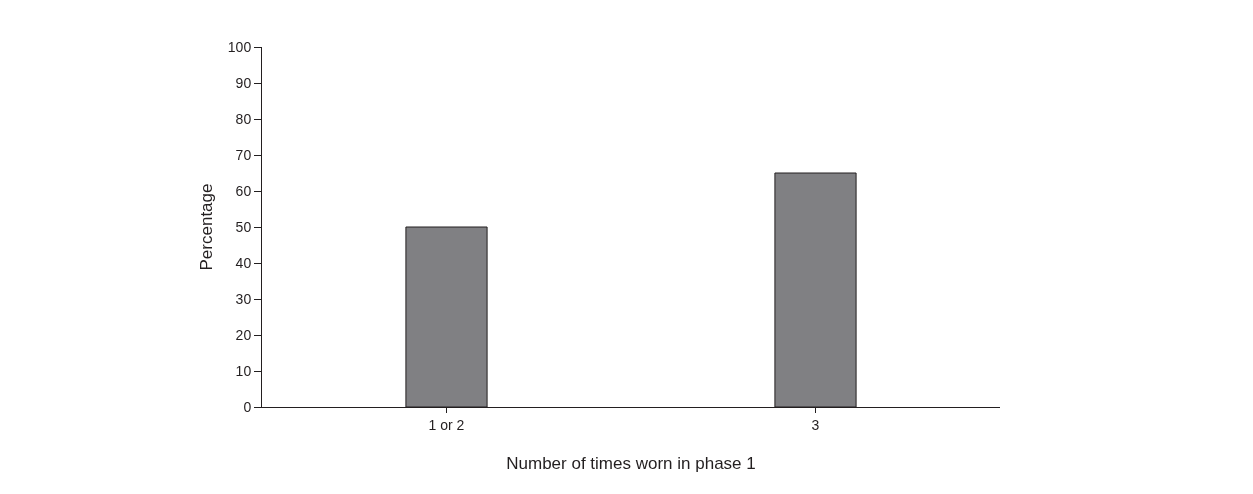 The image size is (1253, 494). Describe the element at coordinates (815, 424) in the screenshot. I see `x-tick-label: 3` at that location.